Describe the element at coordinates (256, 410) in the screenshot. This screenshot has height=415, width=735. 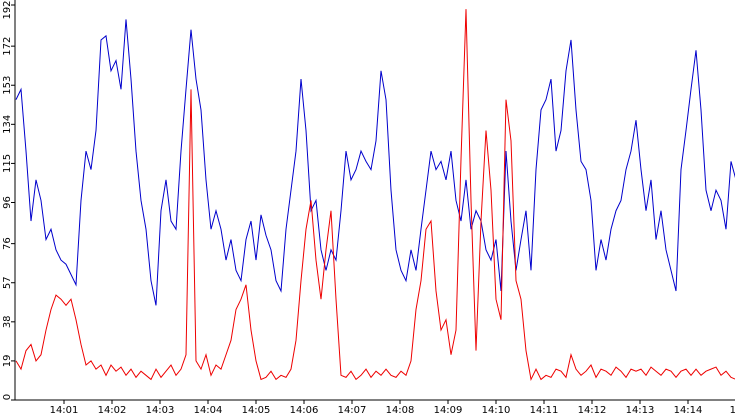
I see `x-tick-label: 14:05` at that location.